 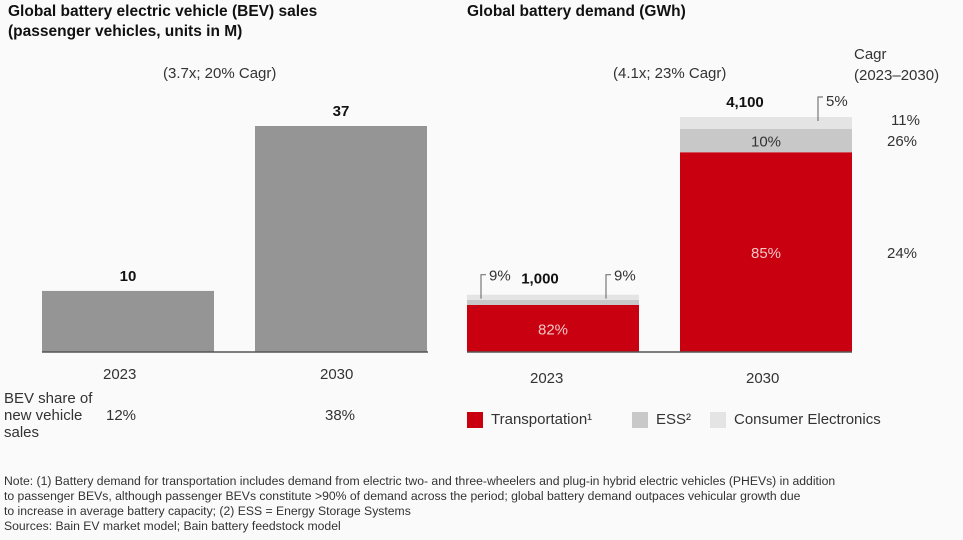 I want to click on transportation-share-label-2023: 82%, so click(x=553, y=330).